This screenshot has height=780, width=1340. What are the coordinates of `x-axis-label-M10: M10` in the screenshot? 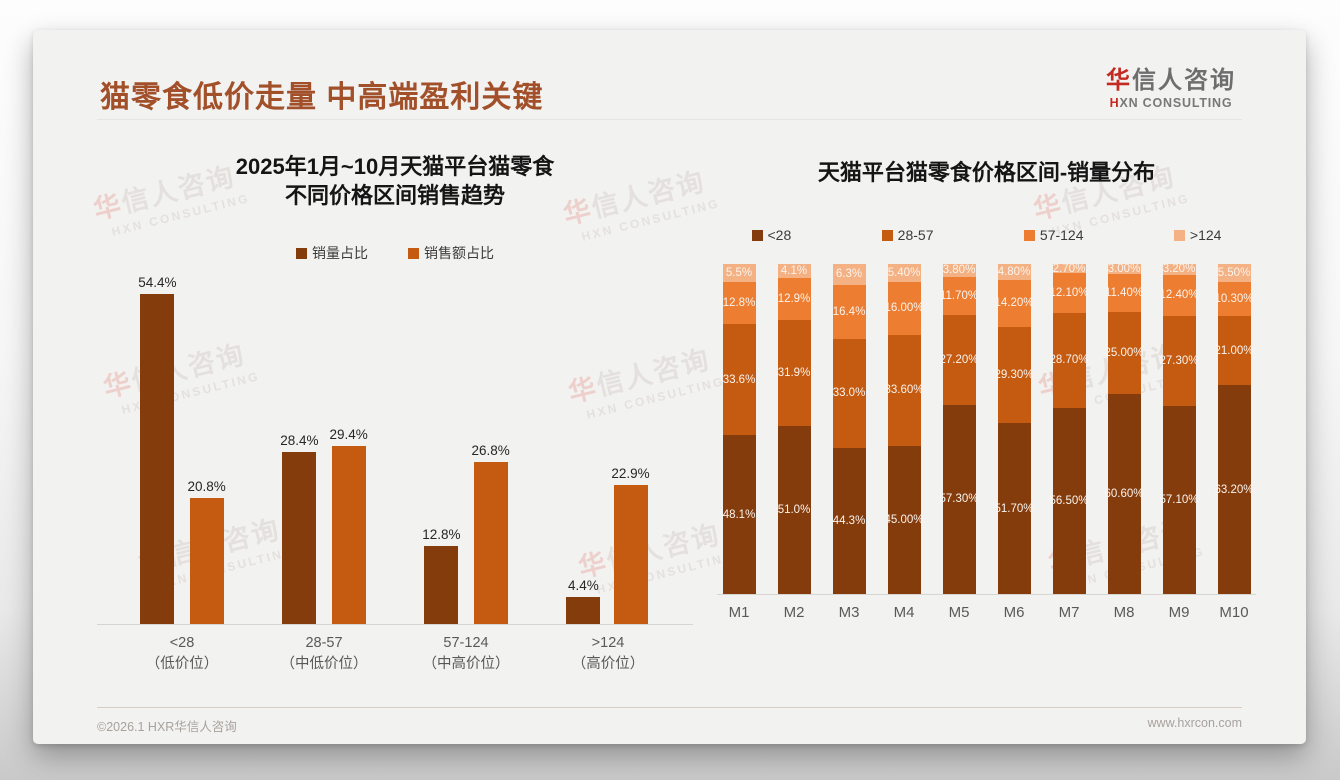 It's located at (1234, 612).